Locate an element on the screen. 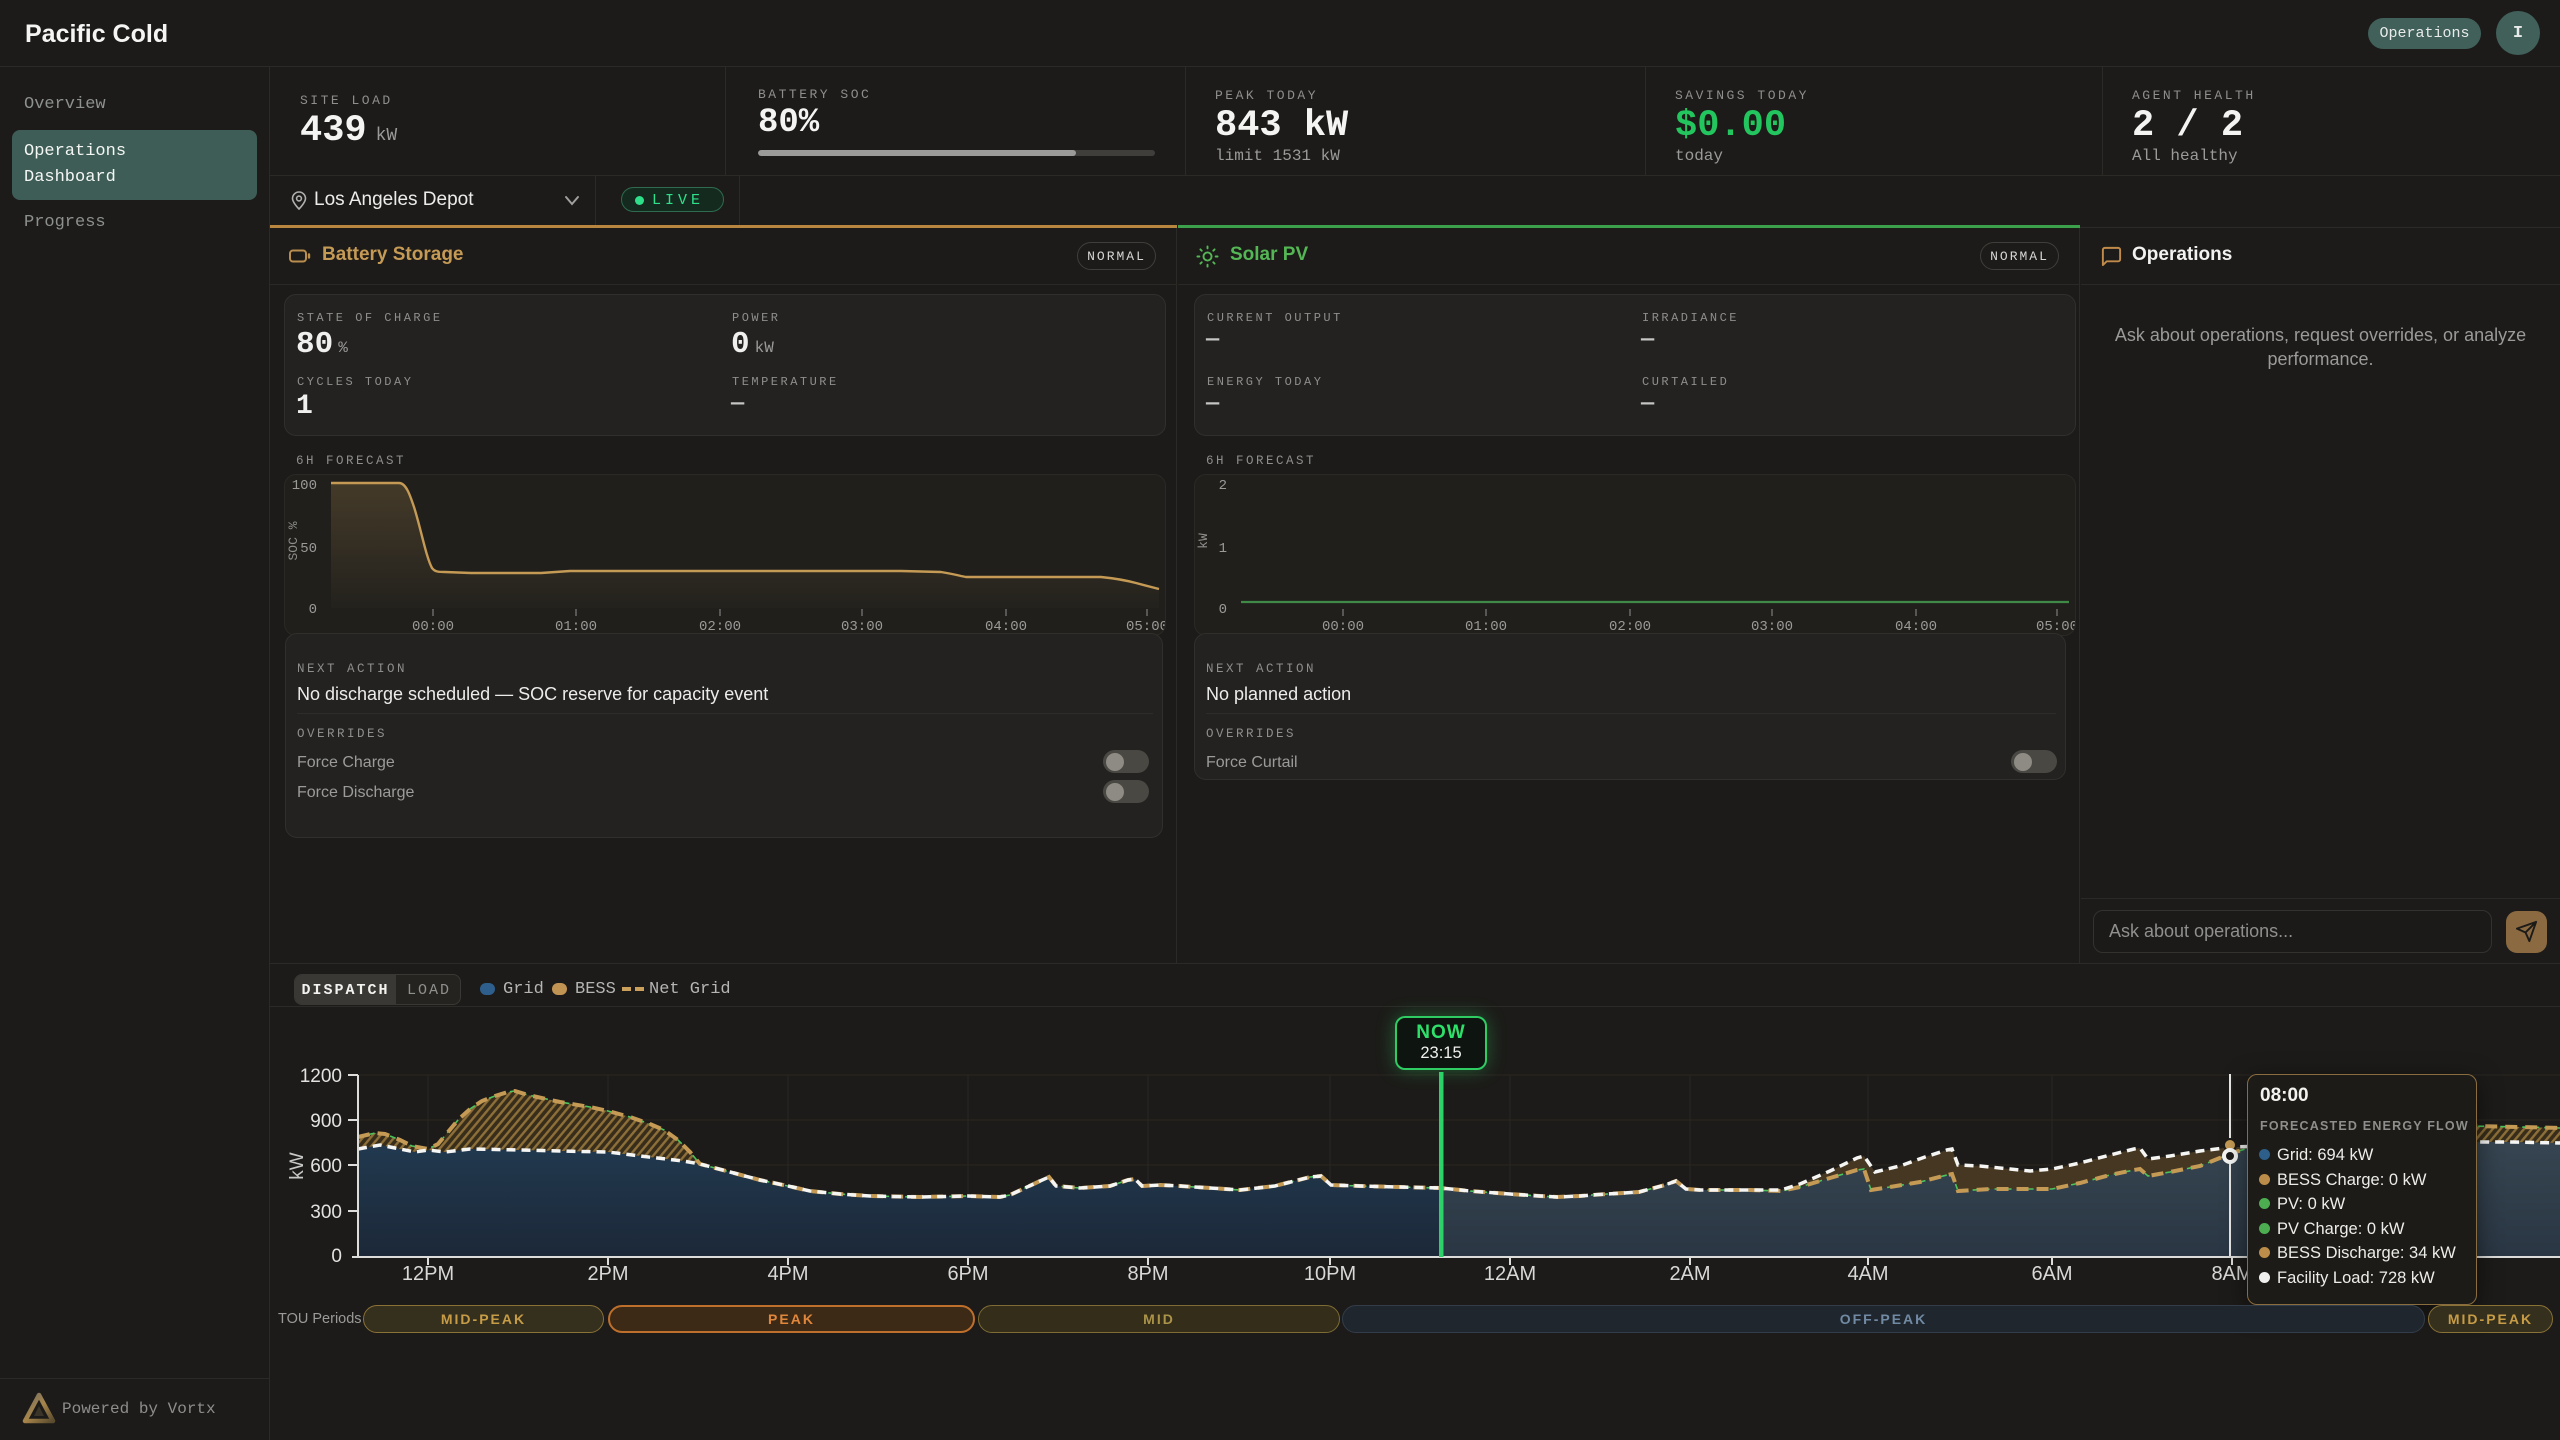 The width and height of the screenshot is (2560, 1440). svg-text: 4AM is located at coordinates (1867, 1274).